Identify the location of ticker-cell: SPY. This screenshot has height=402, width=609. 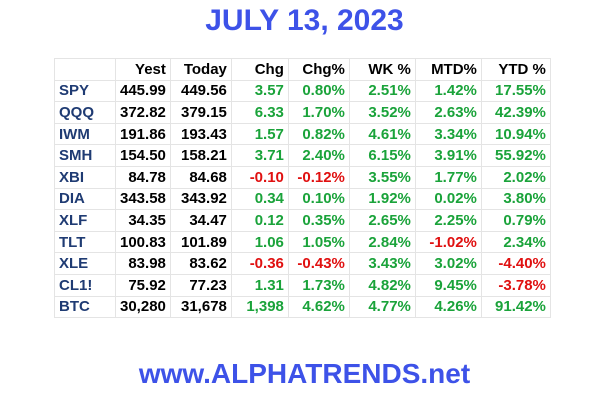
(85, 91).